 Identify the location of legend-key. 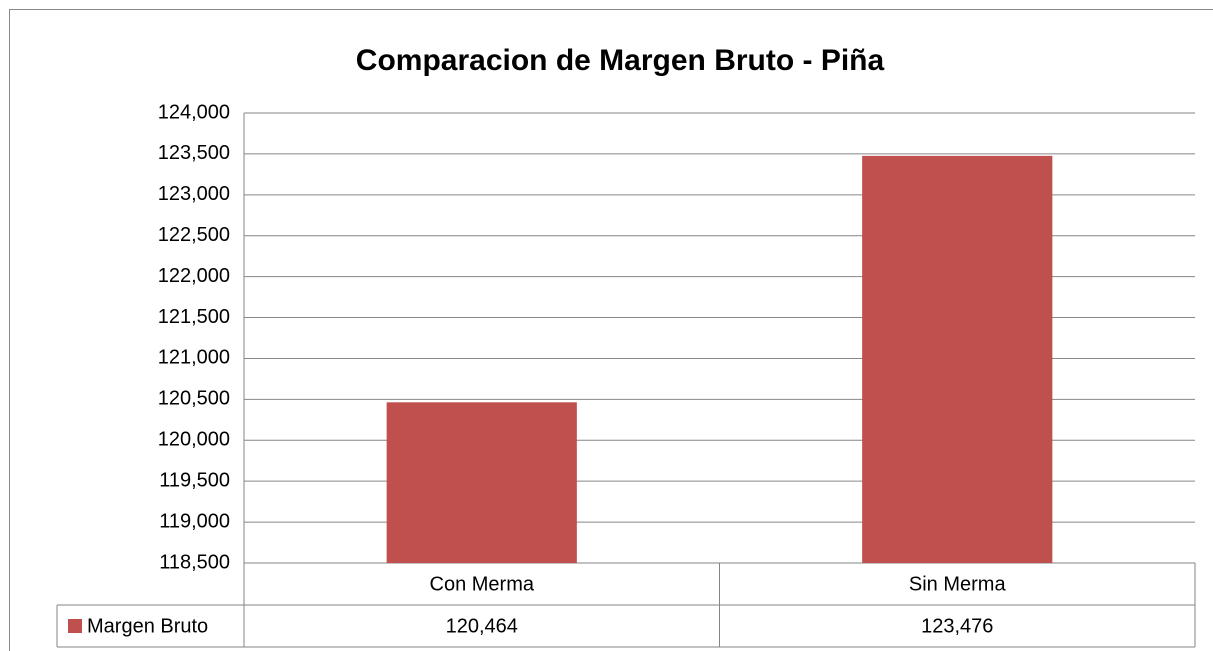
(75, 626).